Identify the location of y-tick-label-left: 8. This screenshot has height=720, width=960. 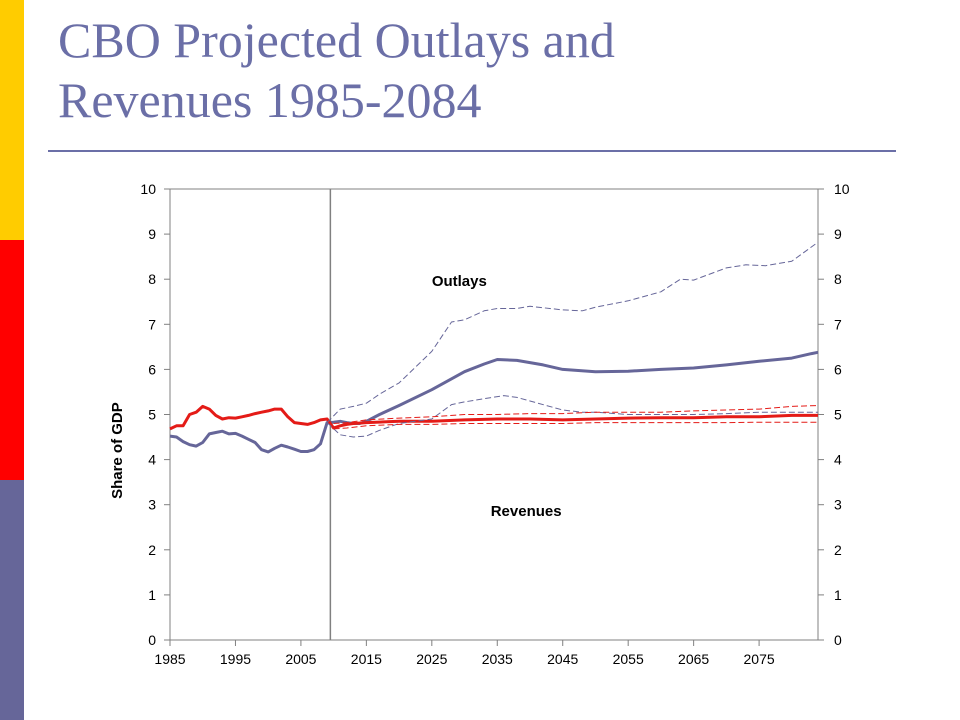
(152, 279).